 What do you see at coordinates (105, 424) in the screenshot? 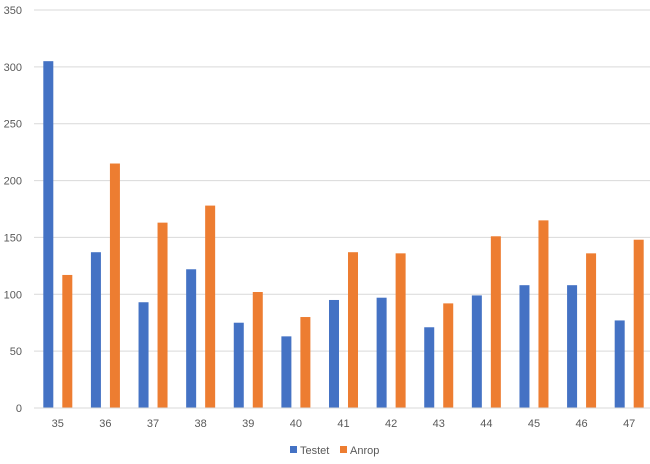
I see `x-tick-label: 36` at bounding box center [105, 424].